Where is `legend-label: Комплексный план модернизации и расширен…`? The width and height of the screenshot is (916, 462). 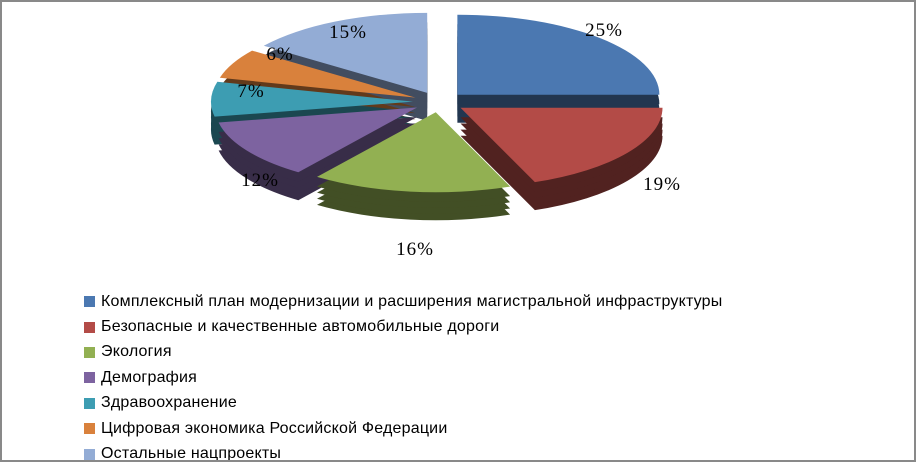
legend-label: Комплексный план модернизации и расширен… is located at coordinates (412, 301).